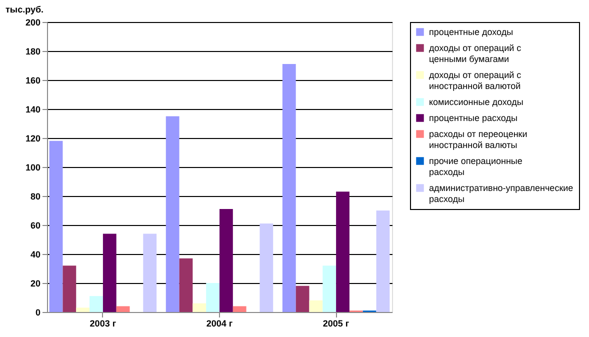 This screenshot has height=337, width=589. Describe the element at coordinates (471, 32) in the screenshot. I see `legend-label: процентные доходы` at that location.